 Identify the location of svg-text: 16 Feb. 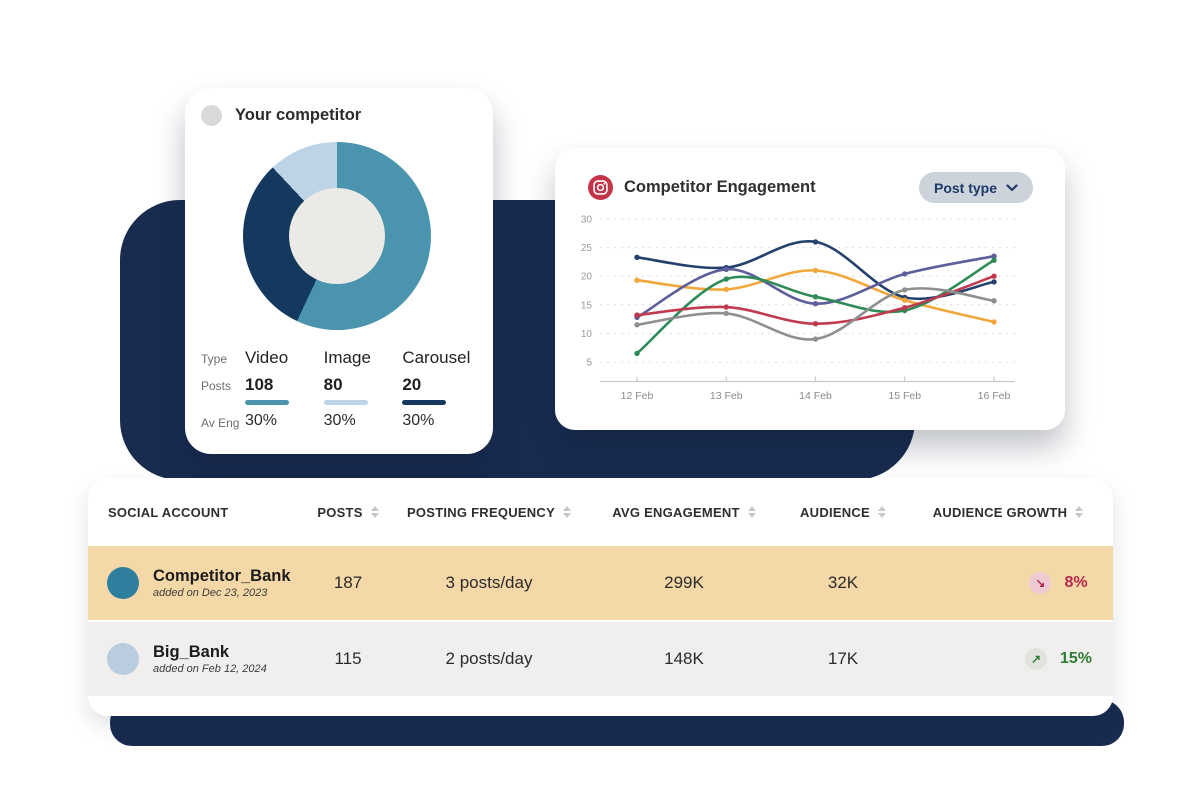
(994, 396).